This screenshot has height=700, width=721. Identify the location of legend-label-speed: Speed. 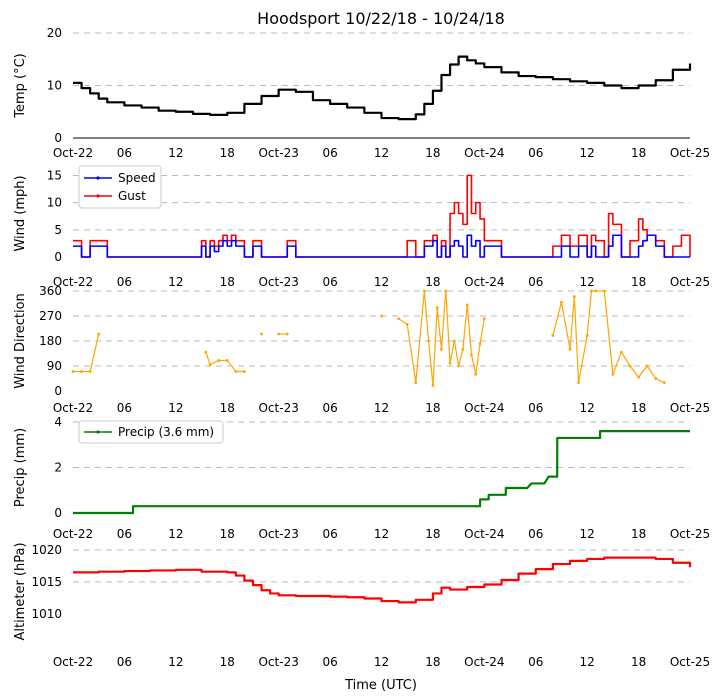
(137, 178).